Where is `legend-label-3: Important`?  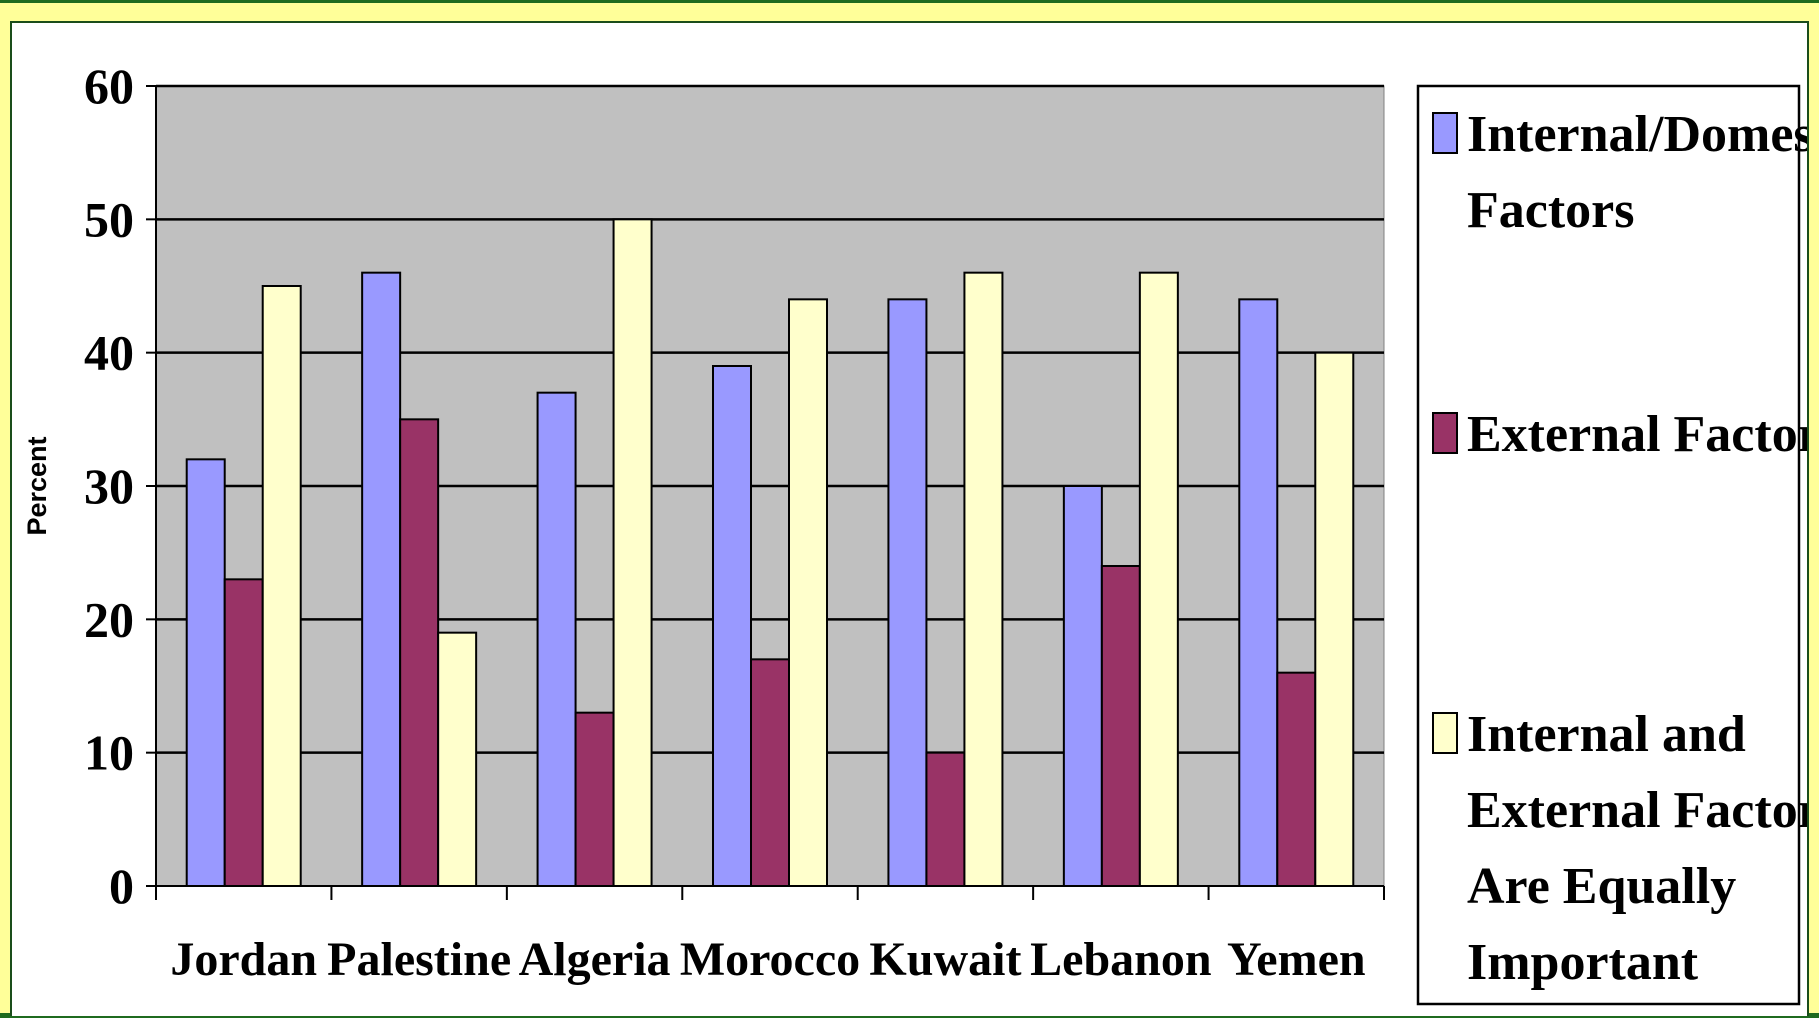
legend-label-3: Important is located at coordinates (1583, 962).